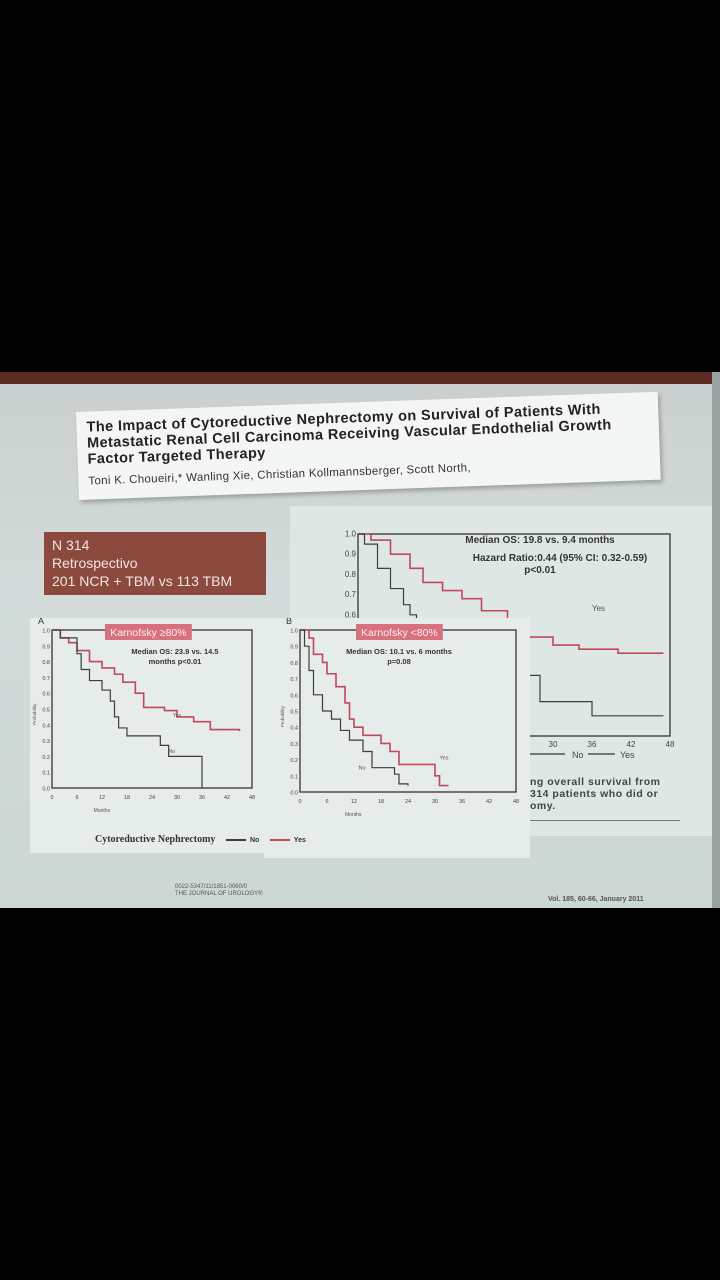 The width and height of the screenshot is (720, 1280). I want to click on panel-label: B, so click(289, 622).